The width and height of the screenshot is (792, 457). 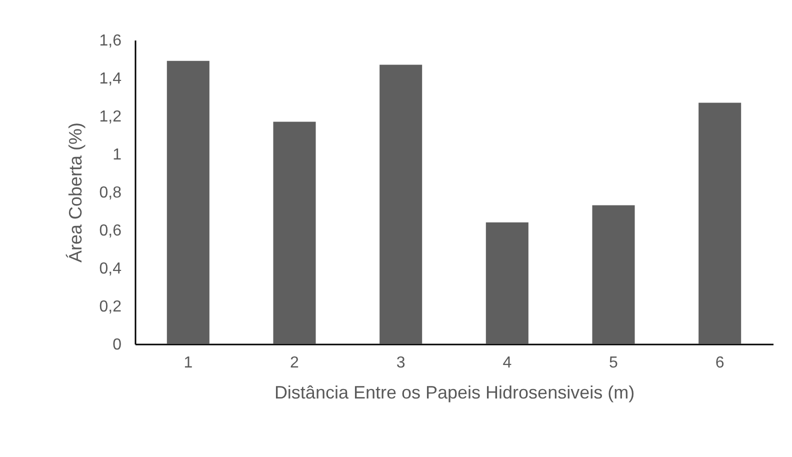 I want to click on y-tick-label: 0,8, so click(x=110, y=193).